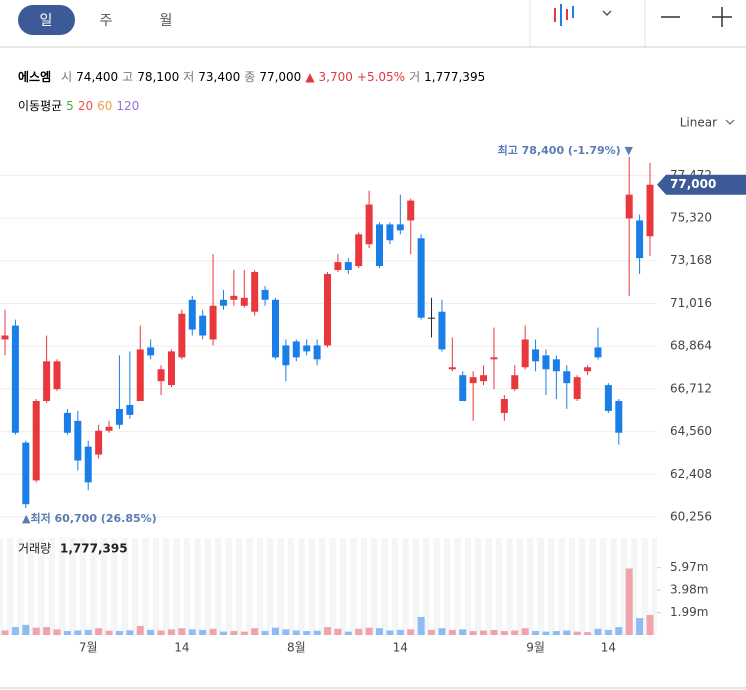 This screenshot has height=690, width=746. I want to click on change-mark: ▲, so click(310, 76).